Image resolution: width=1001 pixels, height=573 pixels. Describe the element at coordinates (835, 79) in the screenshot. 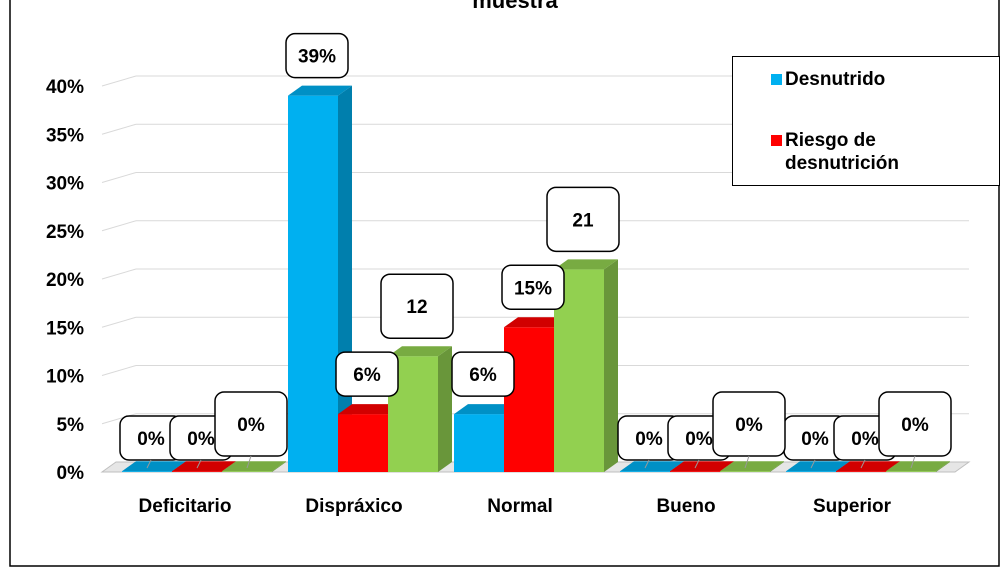

I see `legend-label-desnutrido: Desnutrido` at that location.